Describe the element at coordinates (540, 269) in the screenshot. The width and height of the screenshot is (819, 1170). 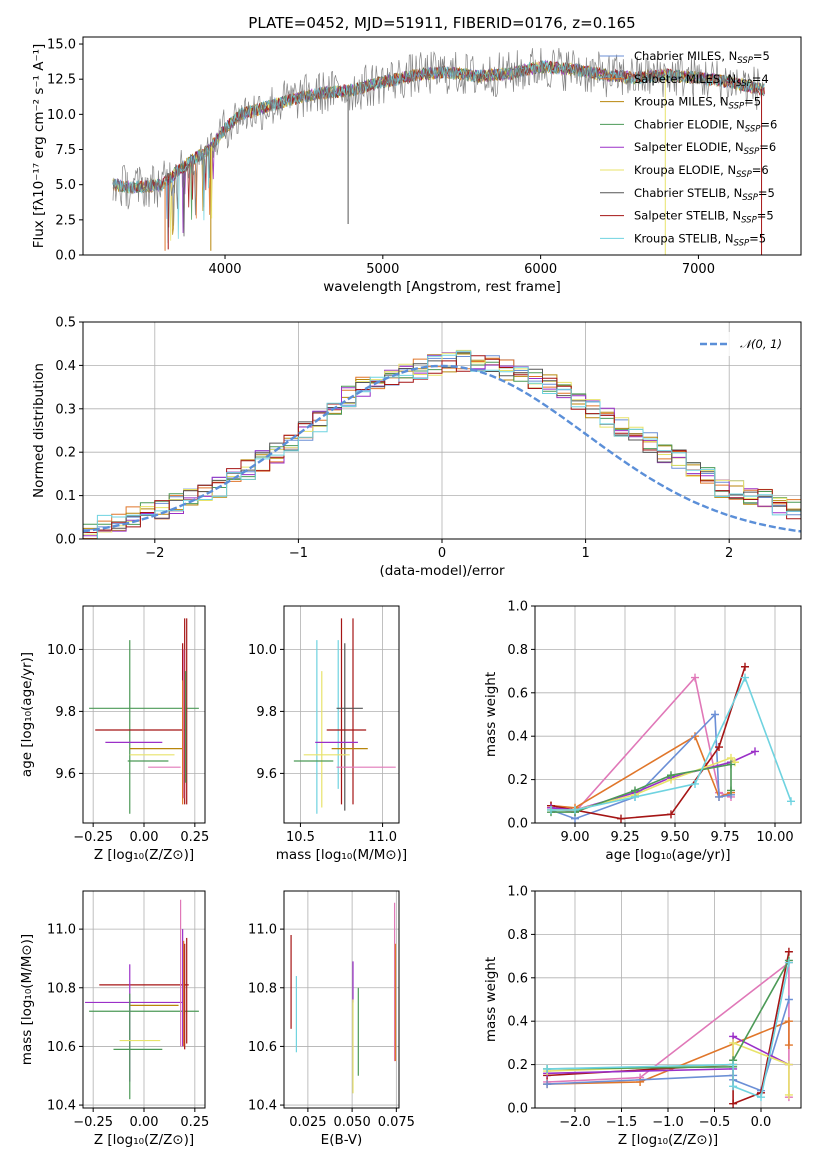
I see `x-tick-label: 6000` at that location.